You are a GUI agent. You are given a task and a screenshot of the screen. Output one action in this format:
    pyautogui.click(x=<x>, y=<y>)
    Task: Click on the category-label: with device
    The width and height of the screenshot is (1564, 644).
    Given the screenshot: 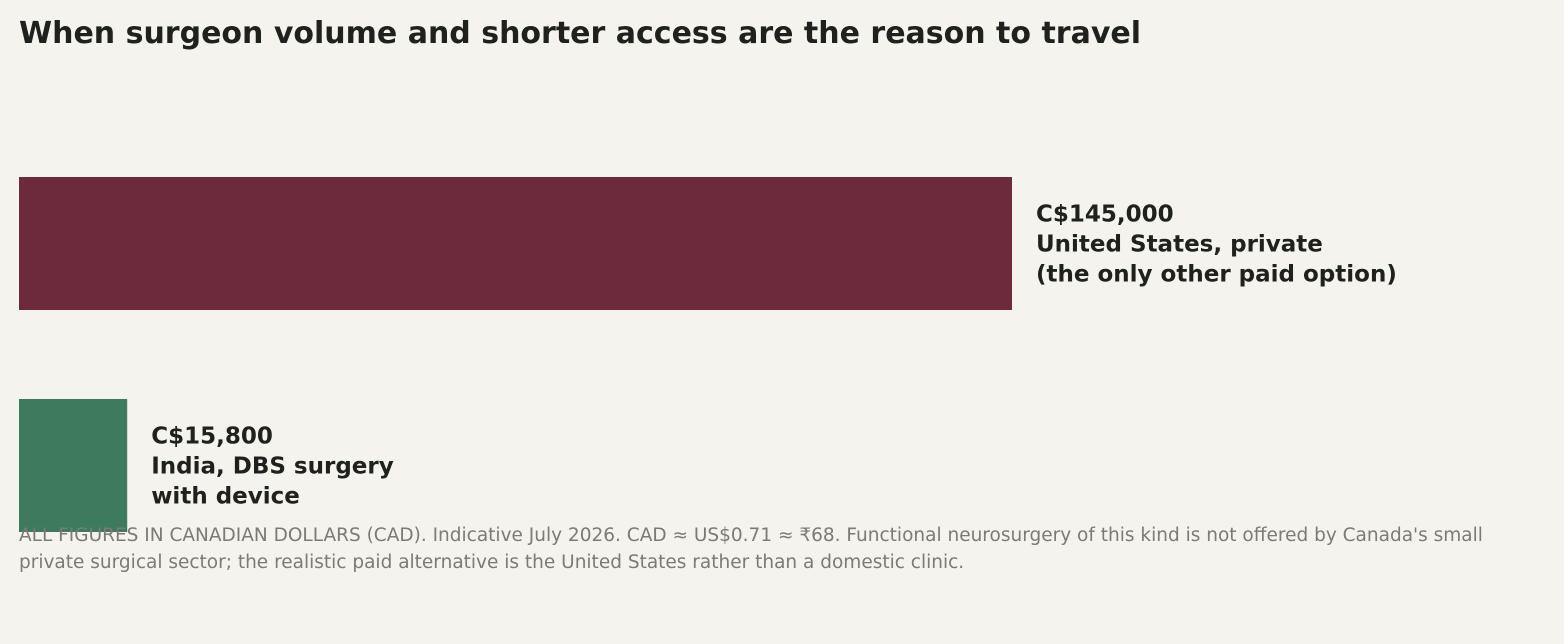 What is the action you would take?
    pyautogui.click(x=225, y=497)
    